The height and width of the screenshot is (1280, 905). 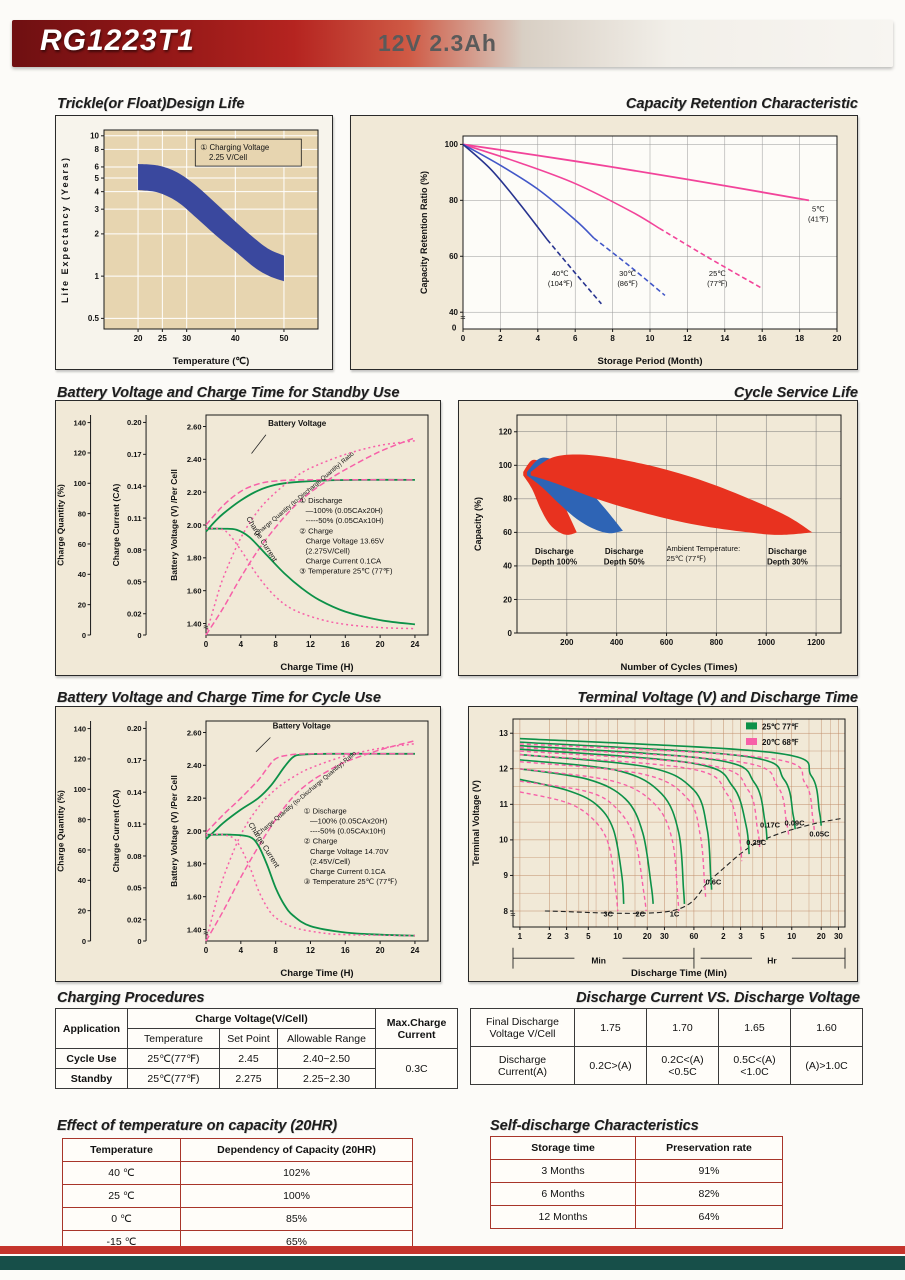 What do you see at coordinates (121, 1173) in the screenshot?
I see `cell: 40 ℃` at bounding box center [121, 1173].